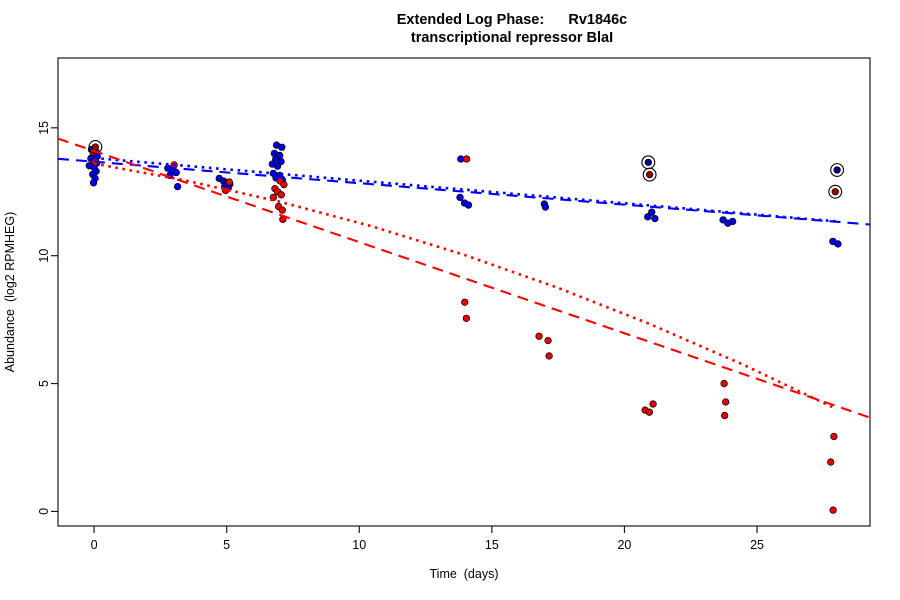 This screenshot has width=900, height=600. Describe the element at coordinates (464, 574) in the screenshot. I see `x-axis-label: Time (days)` at that location.